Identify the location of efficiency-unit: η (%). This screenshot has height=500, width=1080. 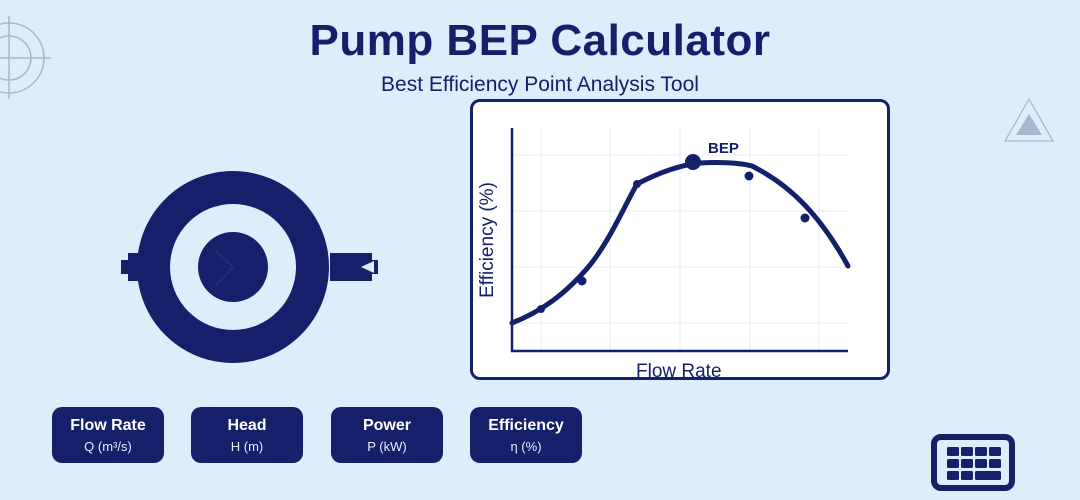
(526, 446).